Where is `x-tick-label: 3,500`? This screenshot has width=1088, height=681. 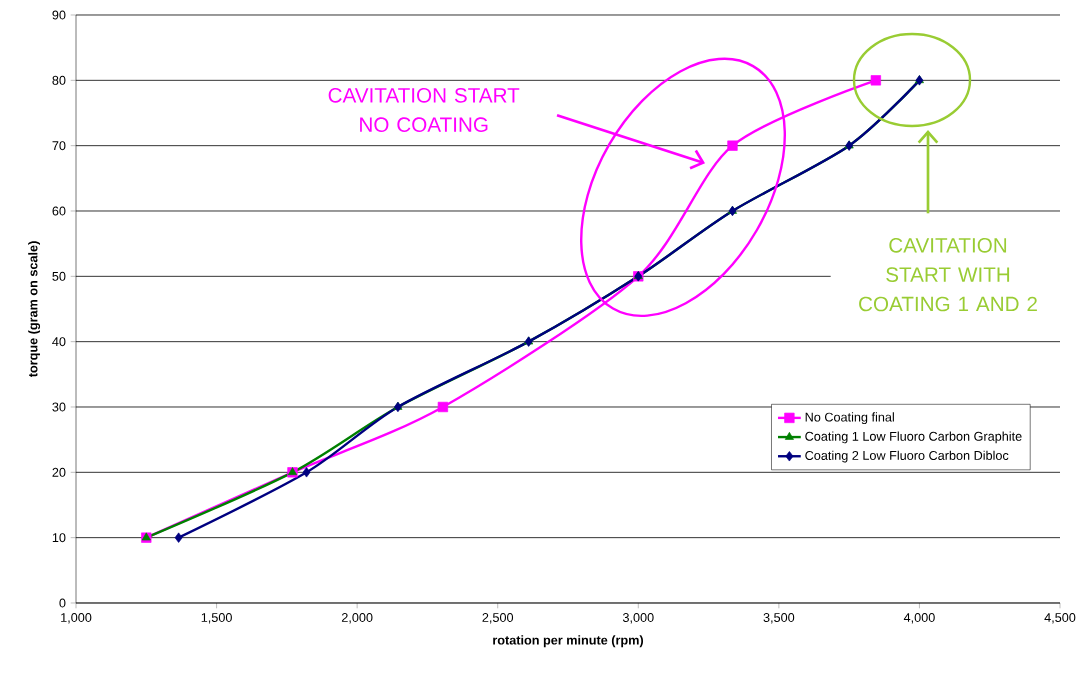 x-tick-label: 3,500 is located at coordinates (779, 618).